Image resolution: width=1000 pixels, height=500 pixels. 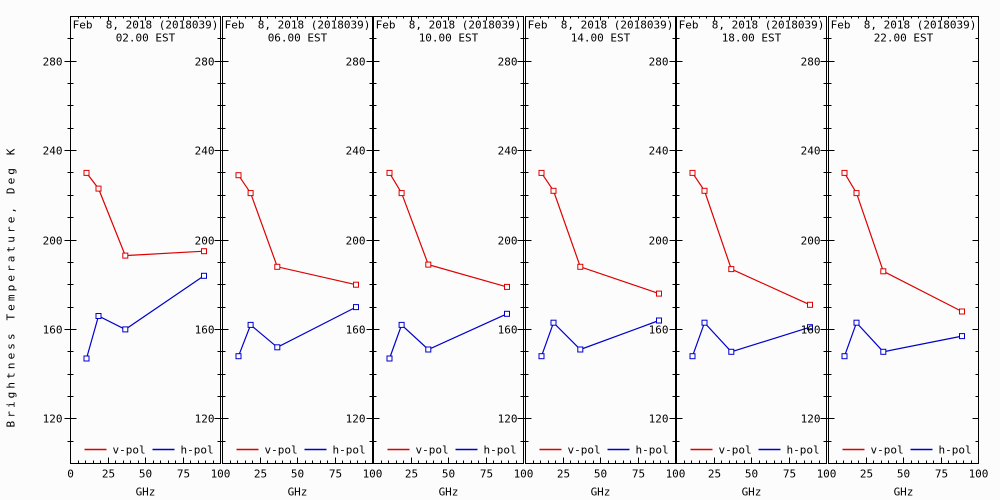 What do you see at coordinates (146, 38) in the screenshot?
I see `panel-title-time: 02.00 EST` at bounding box center [146, 38].